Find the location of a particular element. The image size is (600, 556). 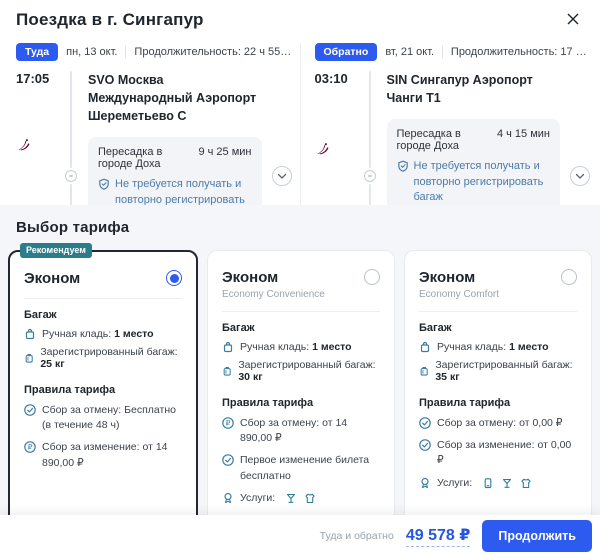

flight-date: вт, 21 окт. is located at coordinates (410, 52).